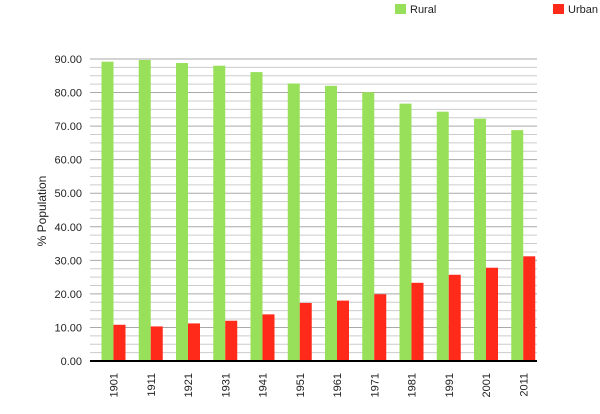 This screenshot has height=414, width=600. Describe the element at coordinates (496, 10) in the screenshot. I see `legend: Rural Urban` at that location.